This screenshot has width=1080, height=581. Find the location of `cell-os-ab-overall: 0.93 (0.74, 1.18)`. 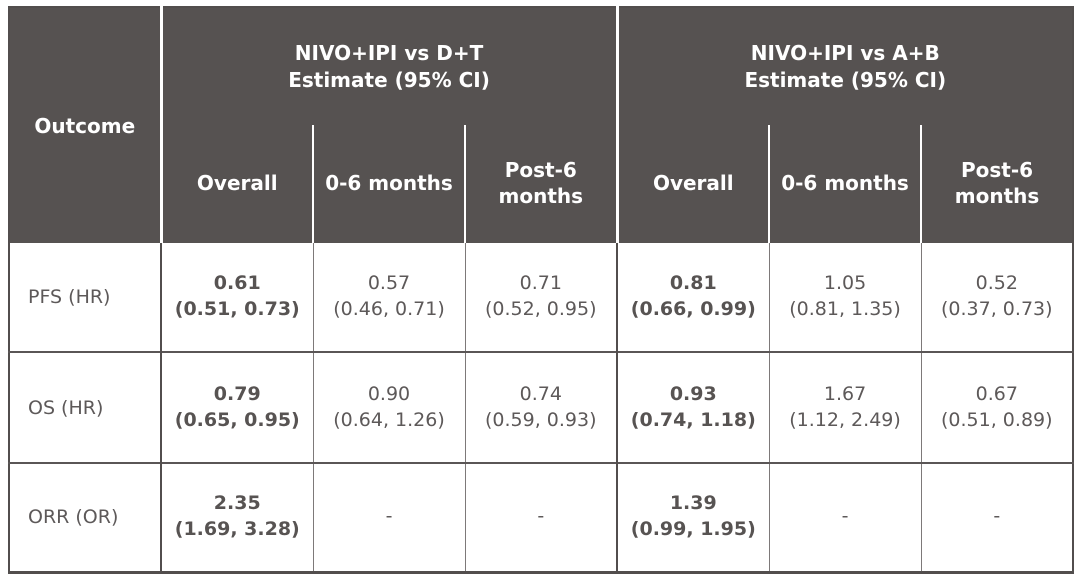

cell-os-ab-overall: 0.93 (0.74, 1.18) is located at coordinates (693, 407).